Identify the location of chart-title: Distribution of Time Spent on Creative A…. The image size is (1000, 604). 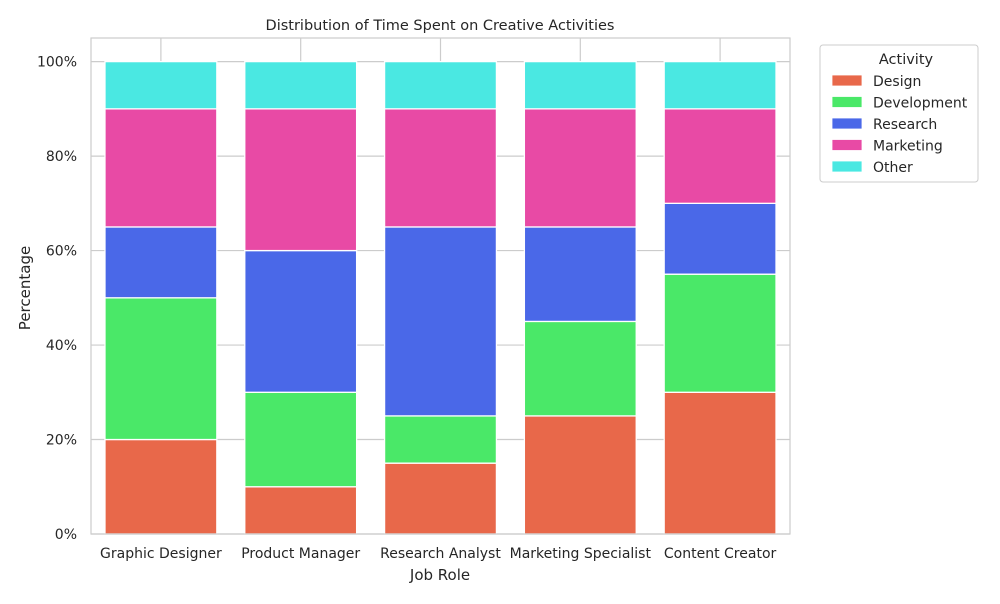
(440, 26).